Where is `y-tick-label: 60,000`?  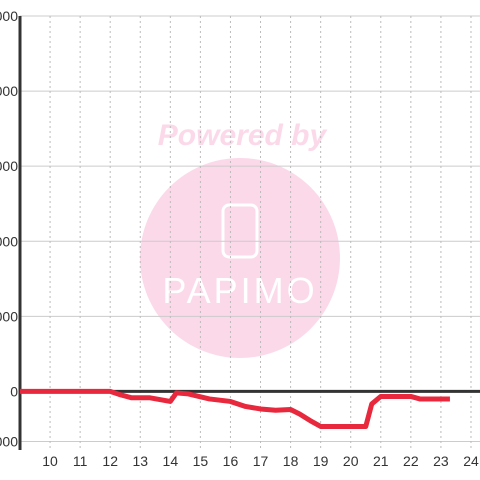
y-tick-label: 60,000 is located at coordinates (9, 241).